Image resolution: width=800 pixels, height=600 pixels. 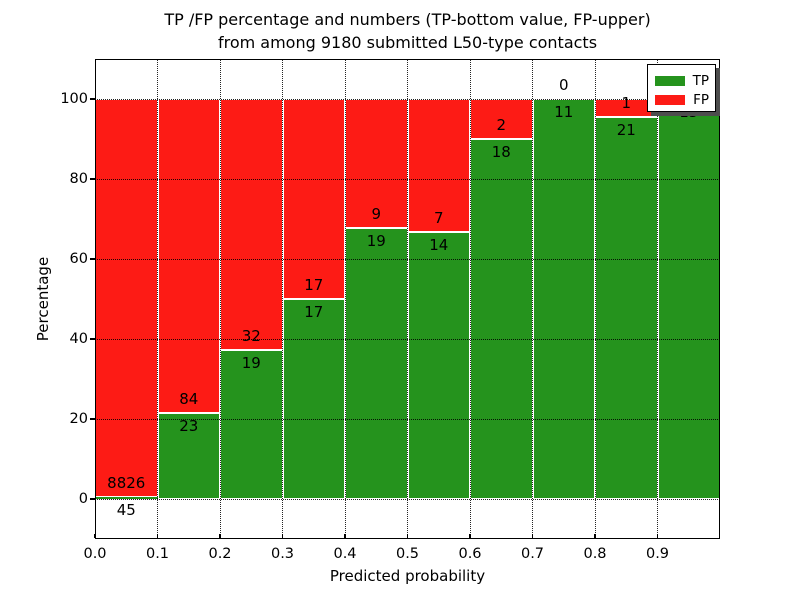 I want to click on bar-label-fp: 7, so click(x=438, y=218).